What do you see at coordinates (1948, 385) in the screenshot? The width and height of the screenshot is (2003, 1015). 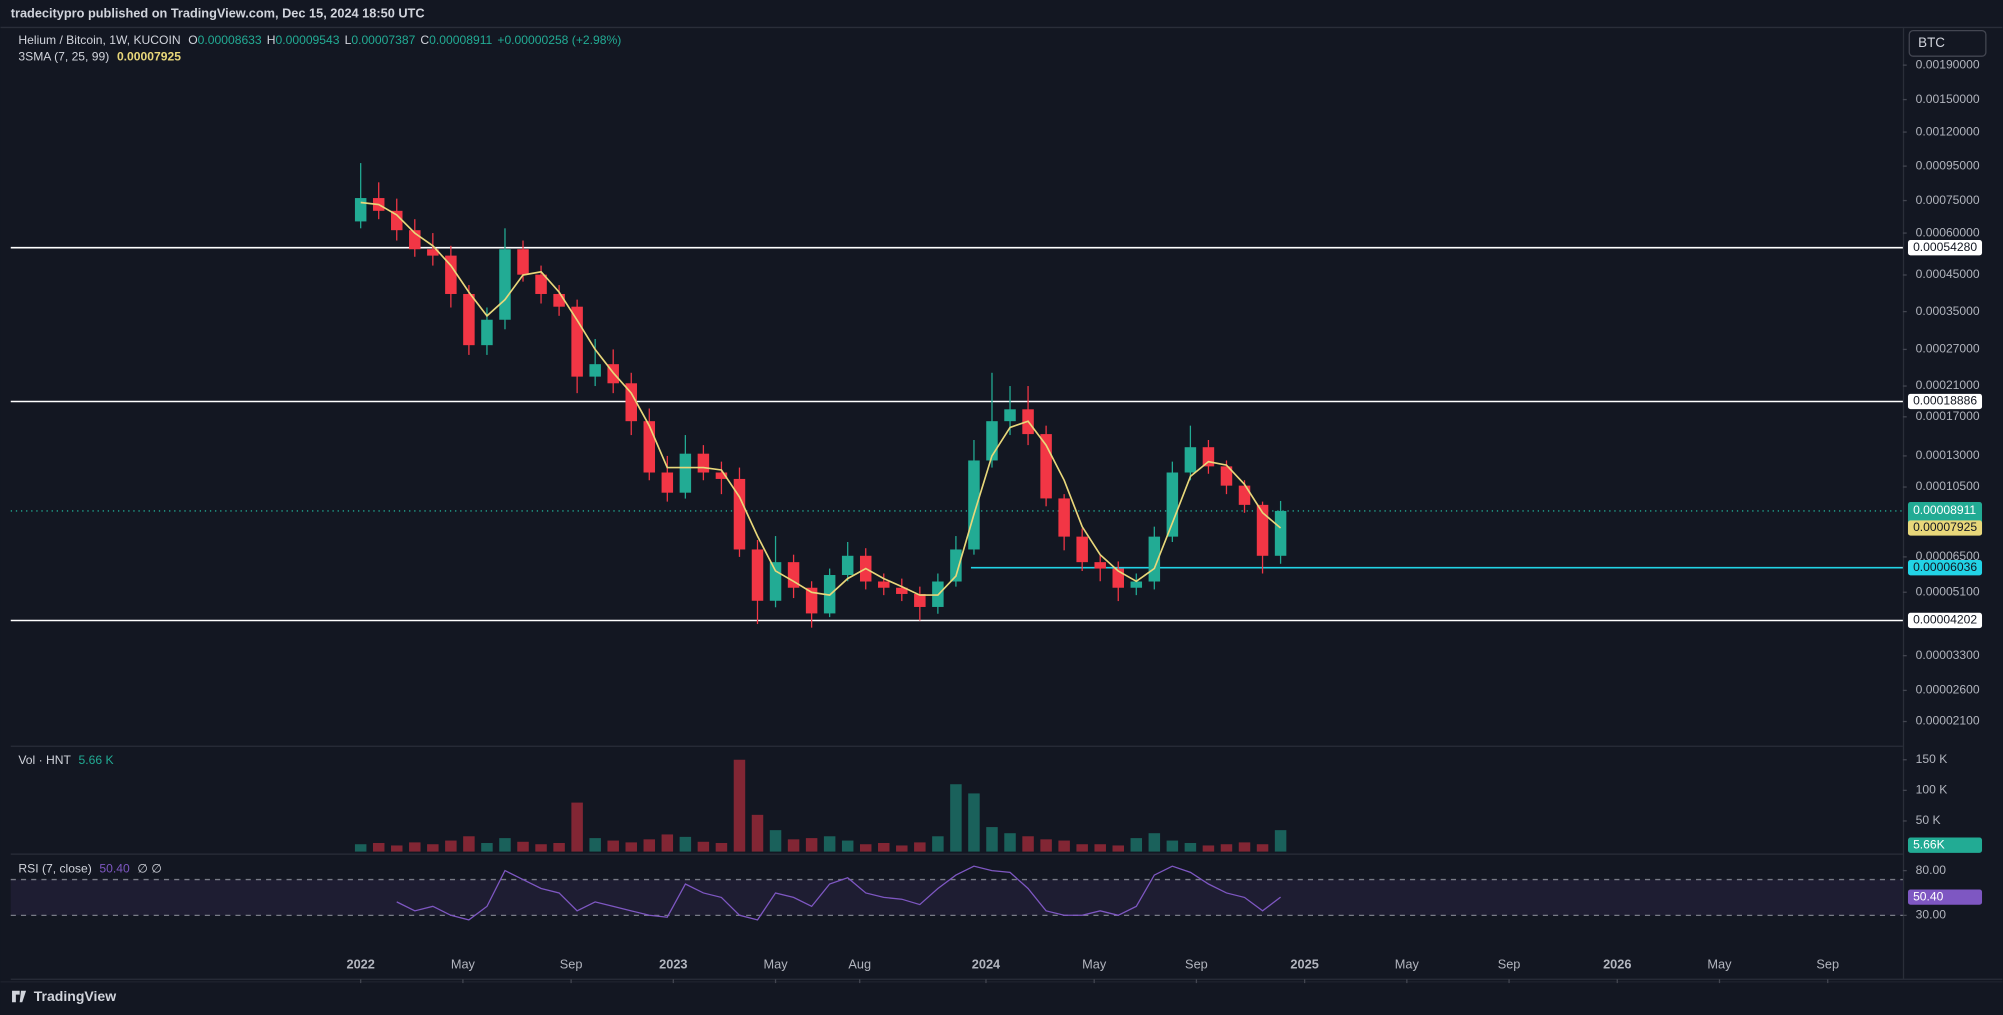 I see `price-tick-label: 0.00021000` at bounding box center [1948, 385].